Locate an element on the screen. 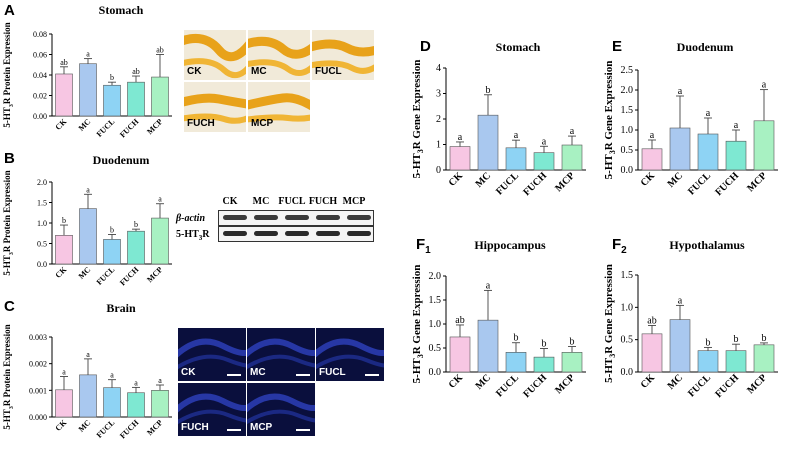 This screenshot has height=454, width=789. panel-letter-d: D is located at coordinates (425, 46).